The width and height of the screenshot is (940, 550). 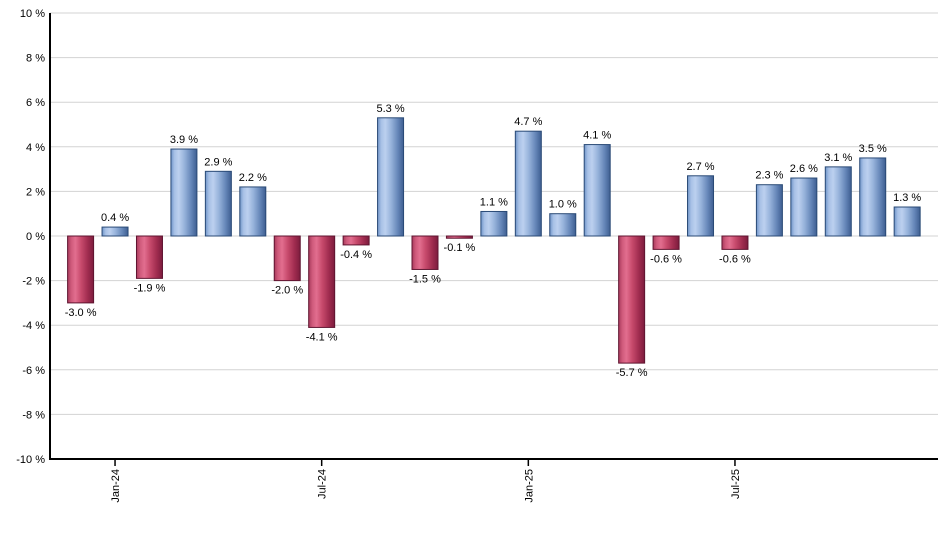 I want to click on bar-value-label: 1.1 %, so click(x=494, y=202).